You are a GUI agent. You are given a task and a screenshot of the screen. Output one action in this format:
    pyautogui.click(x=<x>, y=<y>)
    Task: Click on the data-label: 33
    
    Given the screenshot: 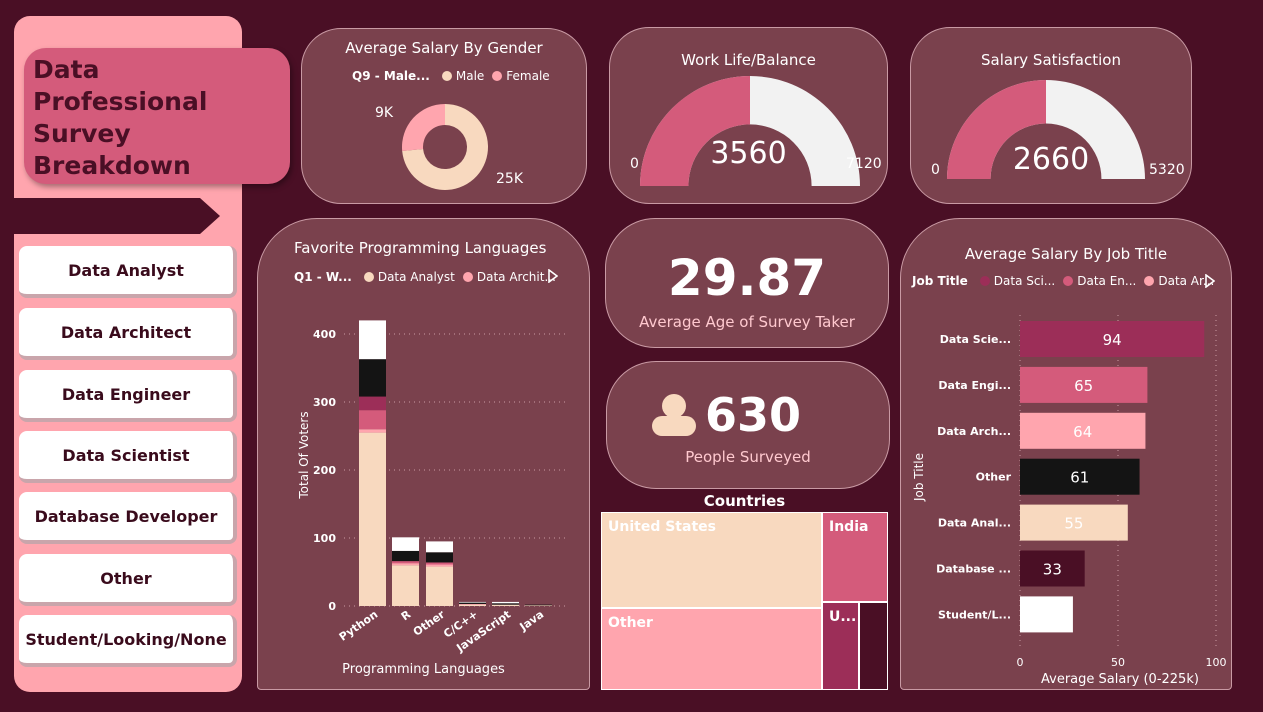 What is the action you would take?
    pyautogui.click(x=1052, y=570)
    